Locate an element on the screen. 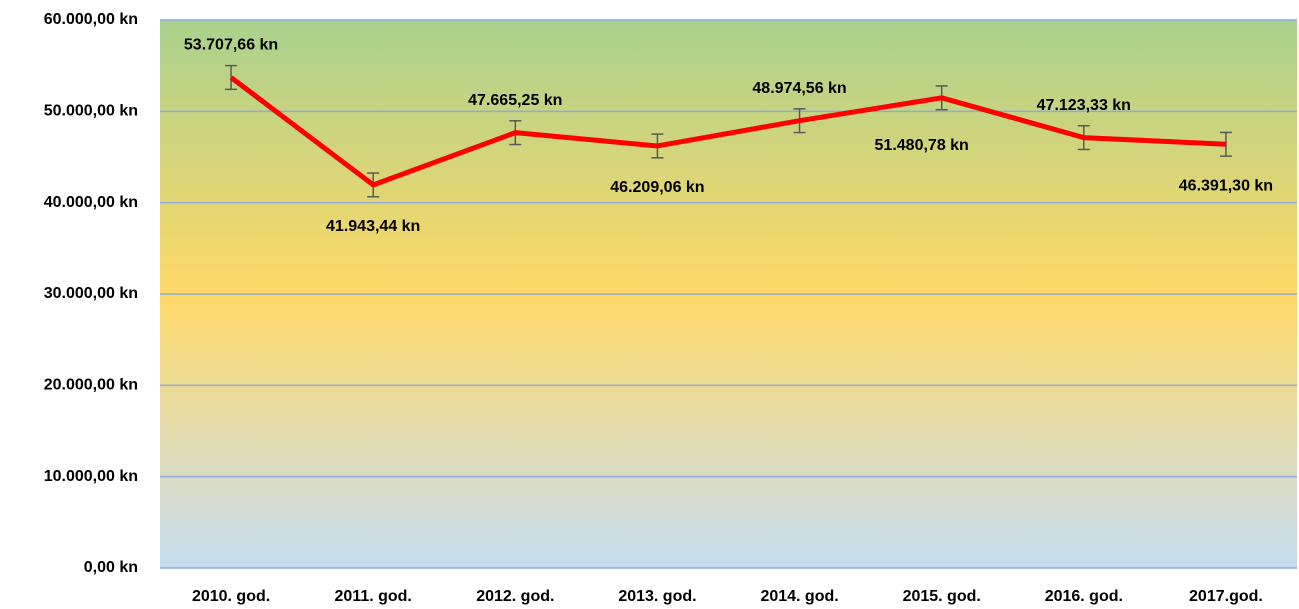 The height and width of the screenshot is (609, 1299). y-tick-label: 10.000,00 kn is located at coordinates (91, 476).